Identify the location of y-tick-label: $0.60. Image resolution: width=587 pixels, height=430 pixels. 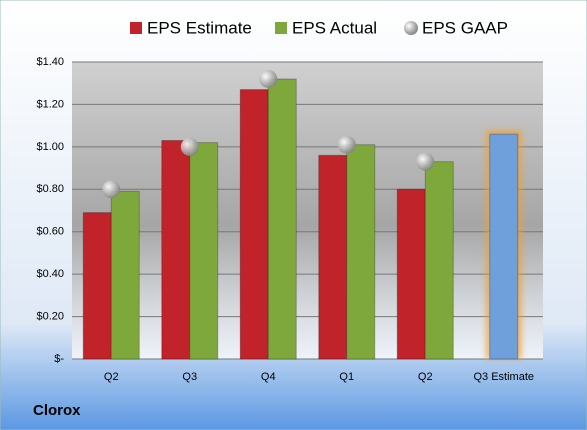
(50, 232).